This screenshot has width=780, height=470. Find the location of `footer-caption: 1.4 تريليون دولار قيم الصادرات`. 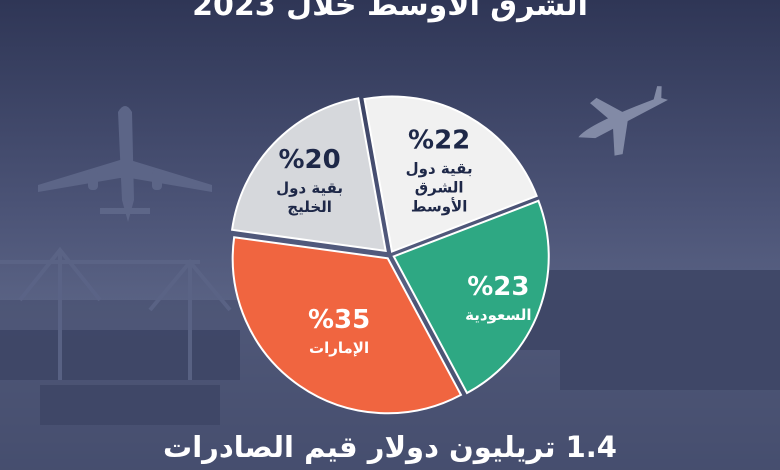

footer-caption: 1.4 تريليون دولار قيم الصادرات is located at coordinates (390, 447).